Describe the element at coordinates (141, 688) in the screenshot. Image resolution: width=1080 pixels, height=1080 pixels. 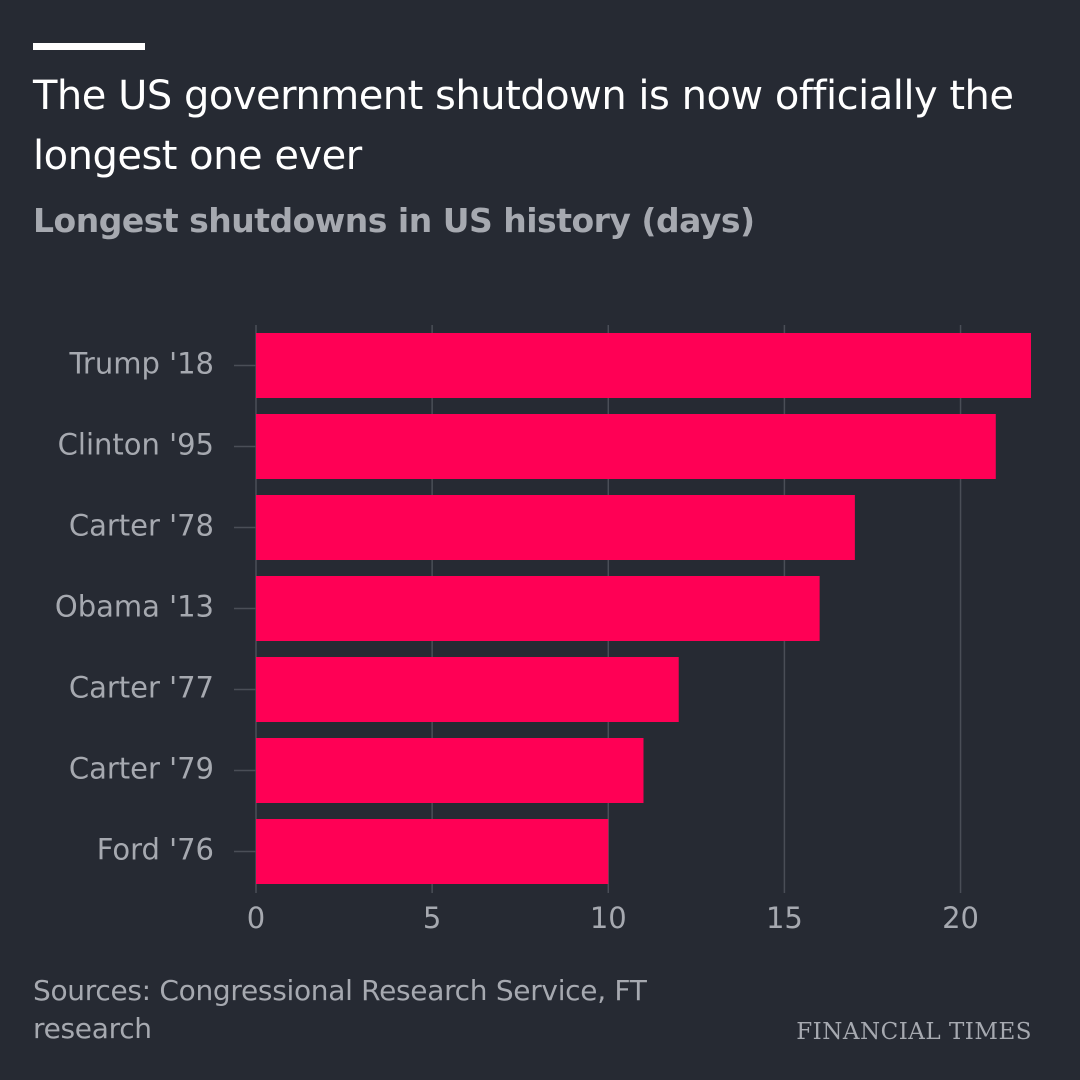
I see `category-label: Carter '77` at that location.